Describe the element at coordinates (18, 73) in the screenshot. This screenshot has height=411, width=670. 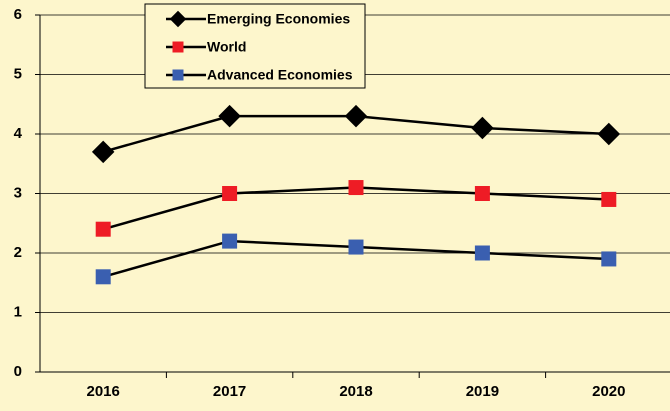
I see `y-tick-label: 5` at that location.